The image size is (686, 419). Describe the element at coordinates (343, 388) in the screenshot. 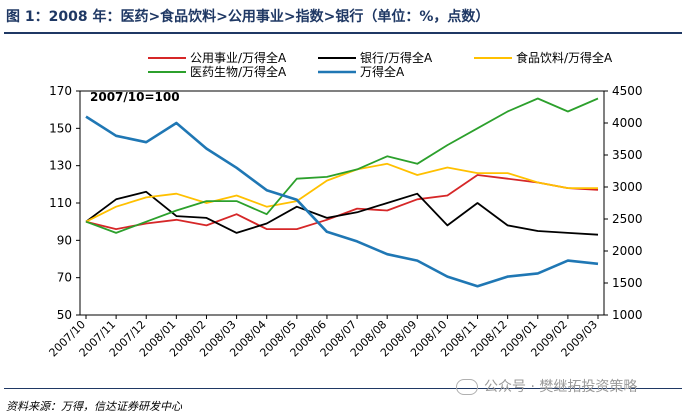

I see `footer-rule` at that location.